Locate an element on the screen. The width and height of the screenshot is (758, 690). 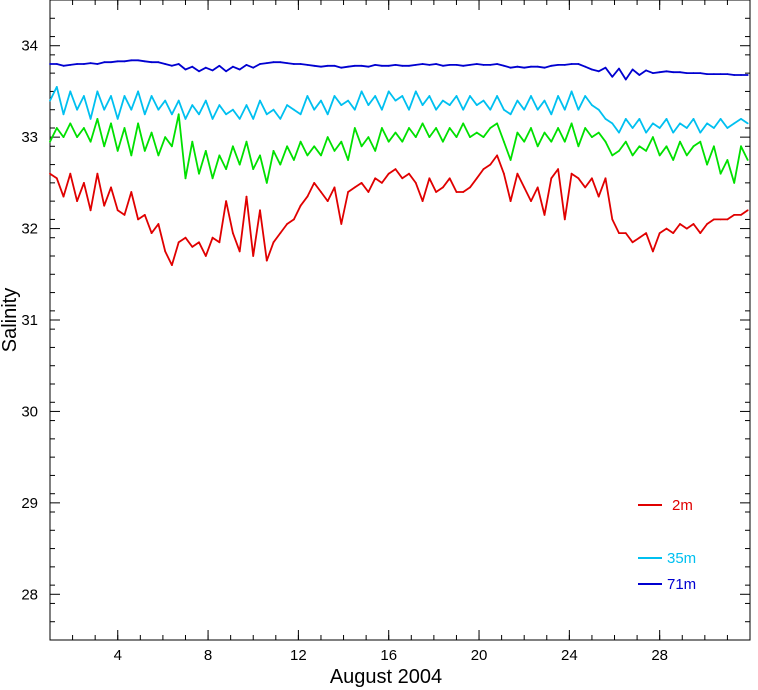
x-tick-label: 12 is located at coordinates (298, 655).